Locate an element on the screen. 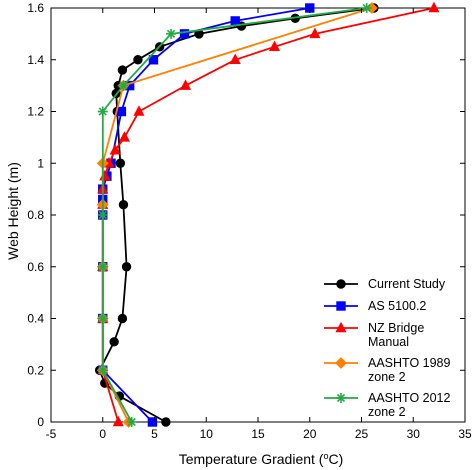 The width and height of the screenshot is (474, 470). x-tick-label: 15 is located at coordinates (258, 434).